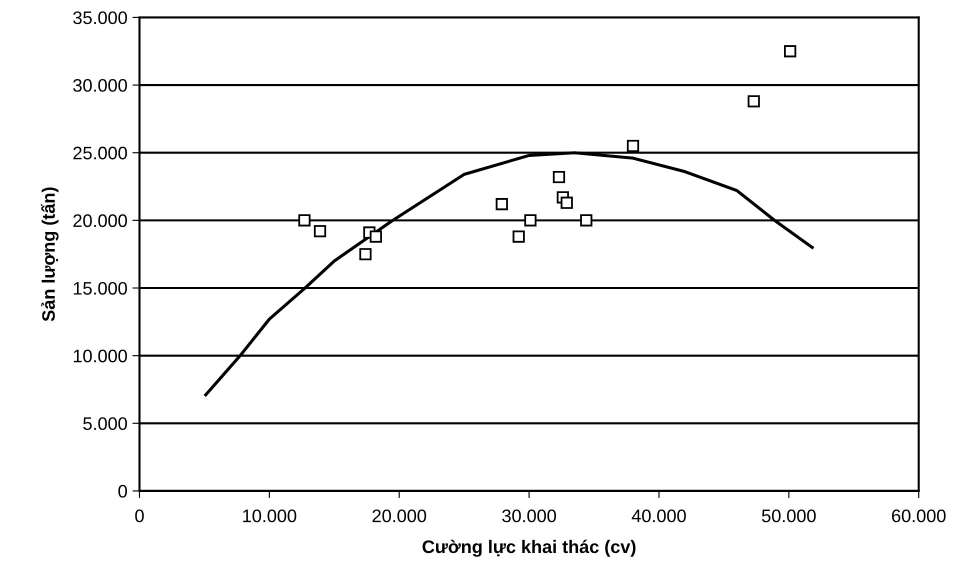 The image size is (962, 581). I want to click on x-tick-label: 20.000, so click(399, 515).